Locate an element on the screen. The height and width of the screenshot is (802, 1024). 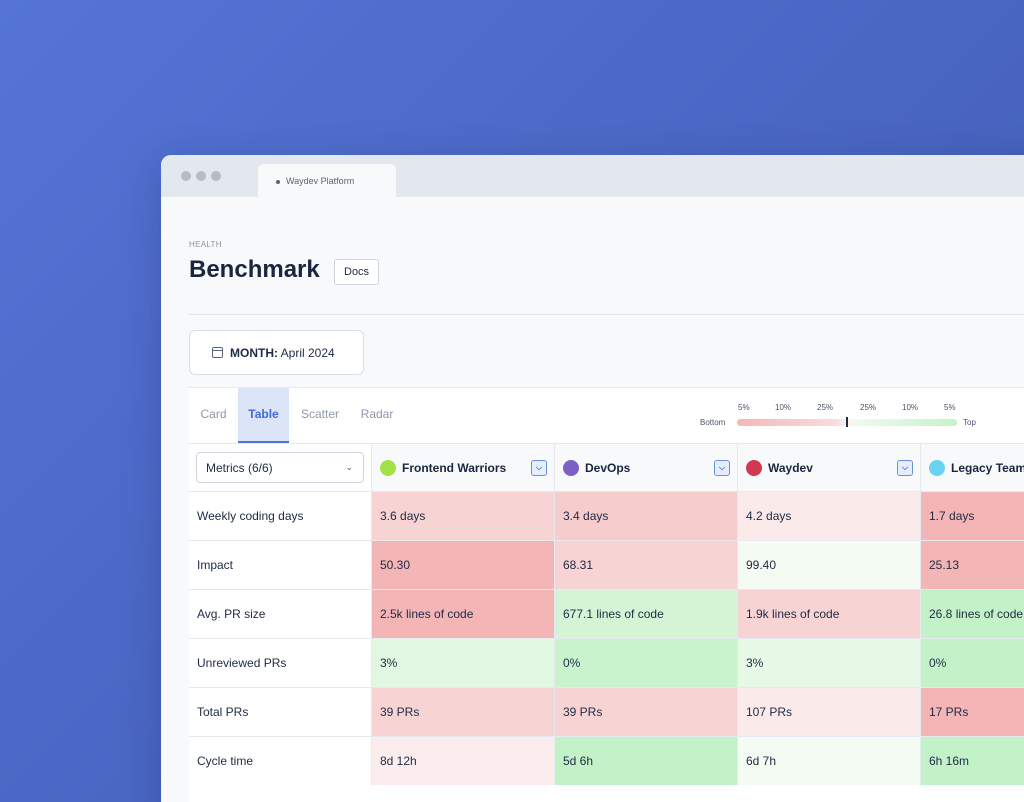
team-header-1: DevOps ⌵ is located at coordinates (646, 467).